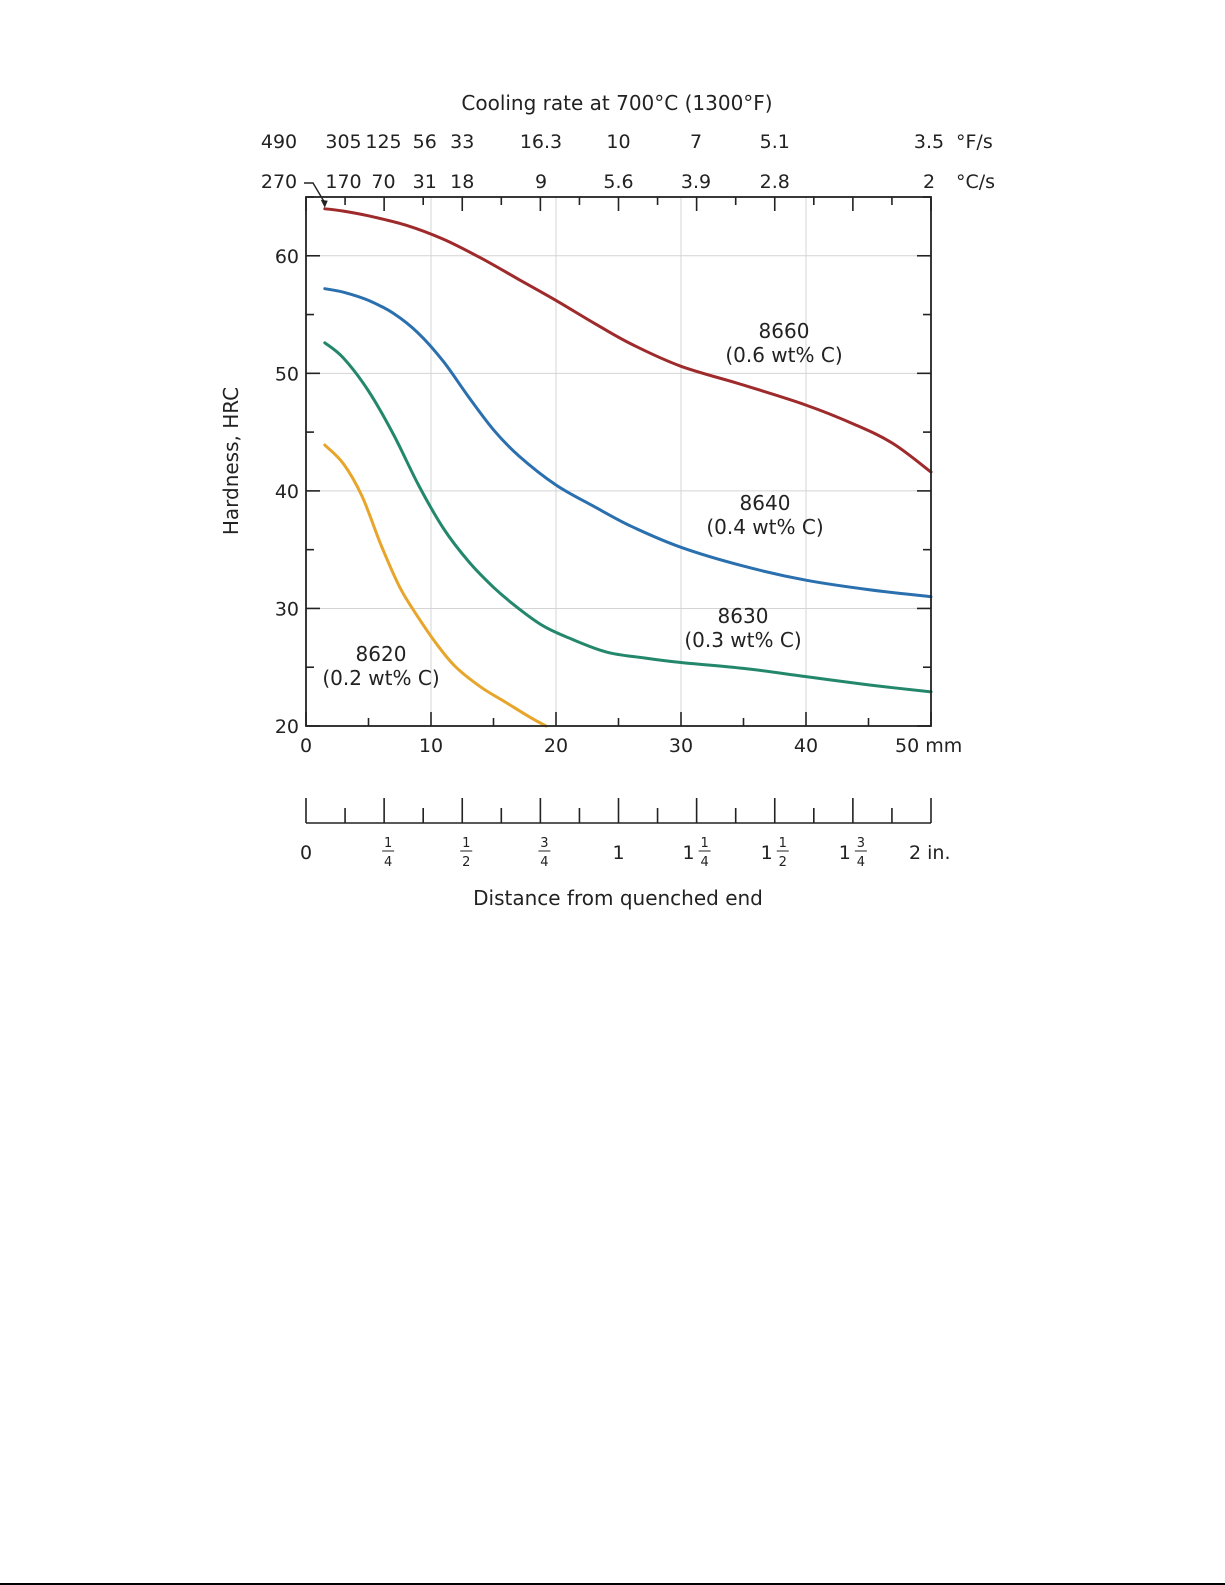 The height and width of the screenshot is (1585, 1225). Describe the element at coordinates (388, 853) in the screenshot. I see `inch-label-1: 14` at that location.